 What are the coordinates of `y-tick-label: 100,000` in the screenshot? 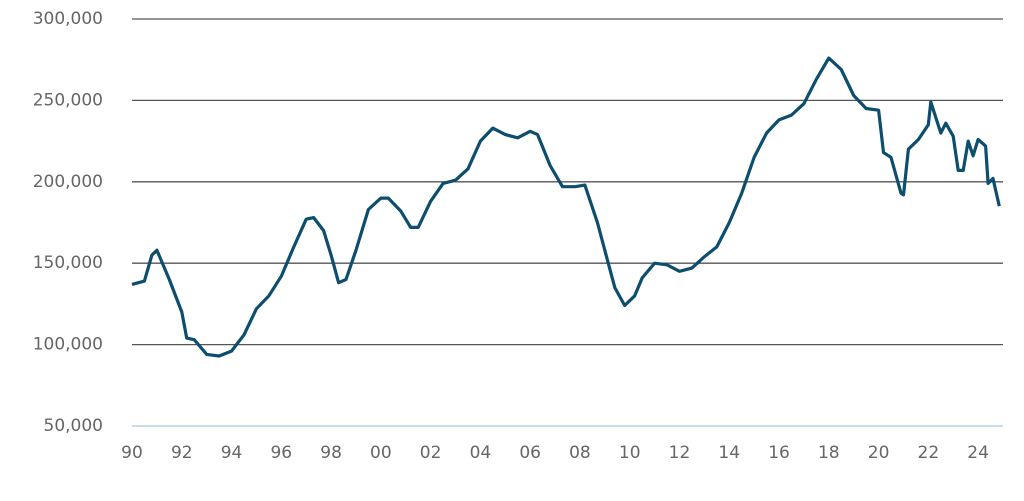 It's located at (68, 345).